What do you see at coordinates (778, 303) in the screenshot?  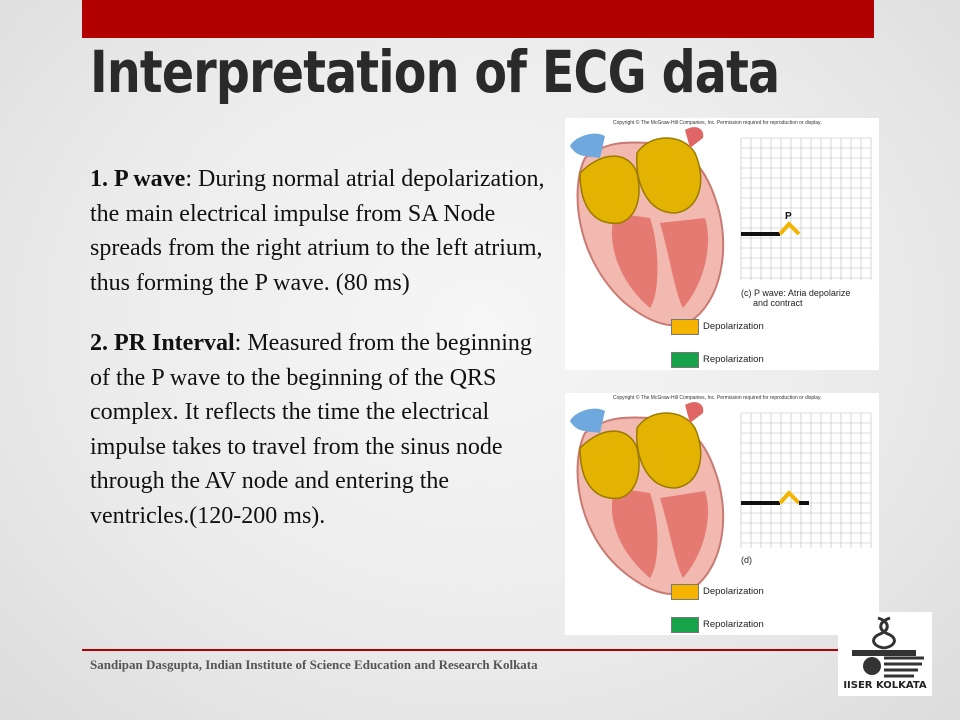 I see `caption-line-2: and contract` at bounding box center [778, 303].